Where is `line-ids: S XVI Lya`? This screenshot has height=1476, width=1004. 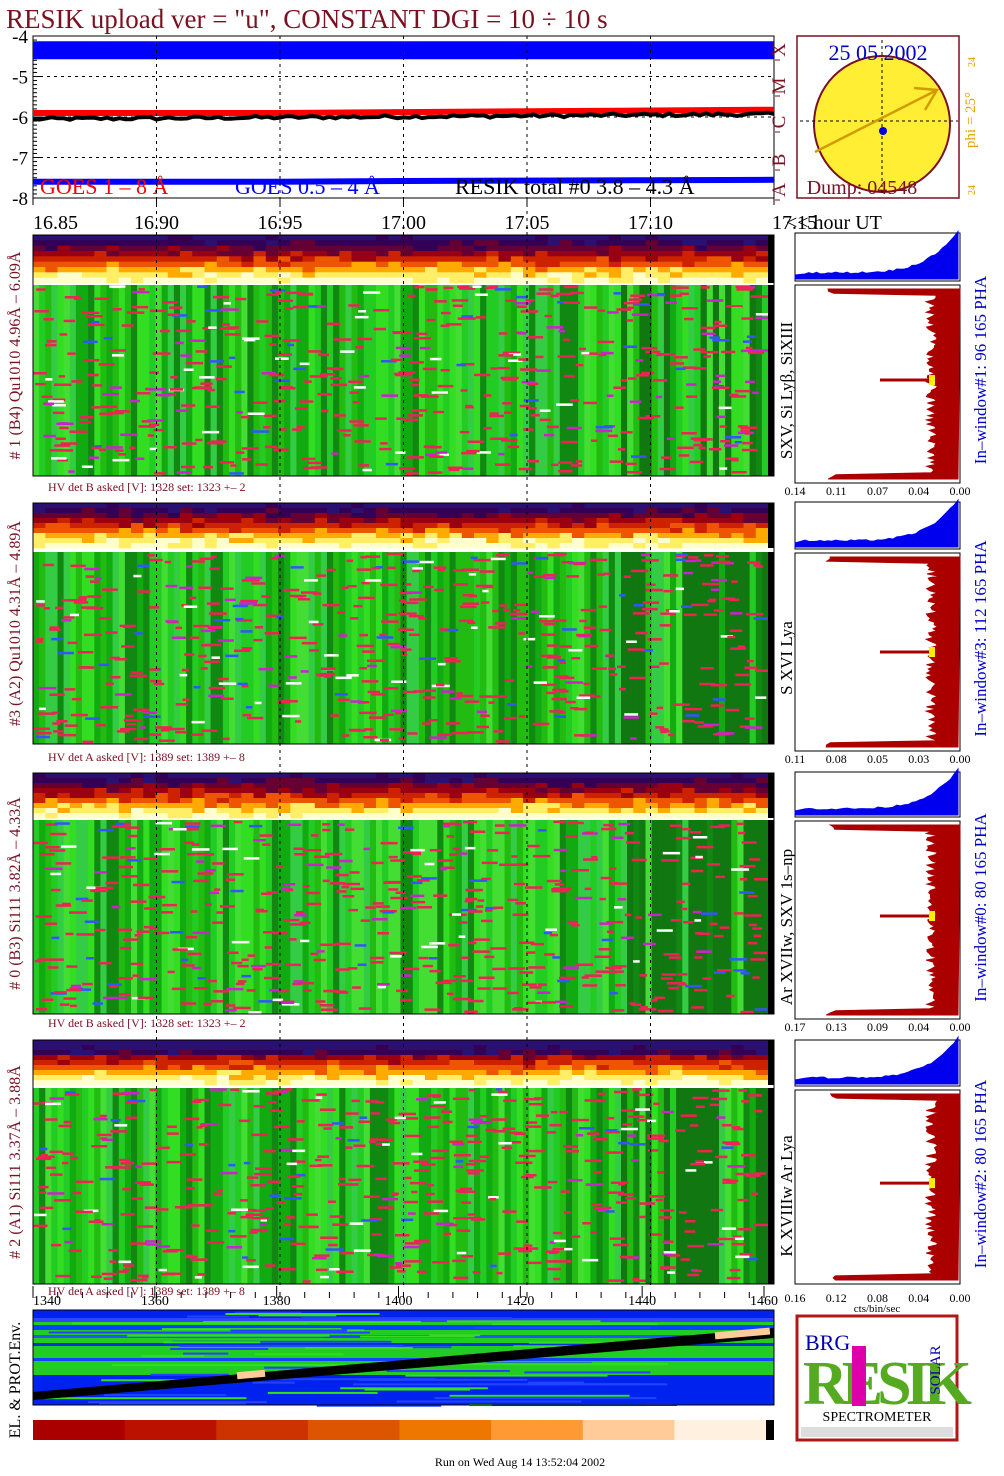
line-ids: S XVI Lya is located at coordinates (786, 658).